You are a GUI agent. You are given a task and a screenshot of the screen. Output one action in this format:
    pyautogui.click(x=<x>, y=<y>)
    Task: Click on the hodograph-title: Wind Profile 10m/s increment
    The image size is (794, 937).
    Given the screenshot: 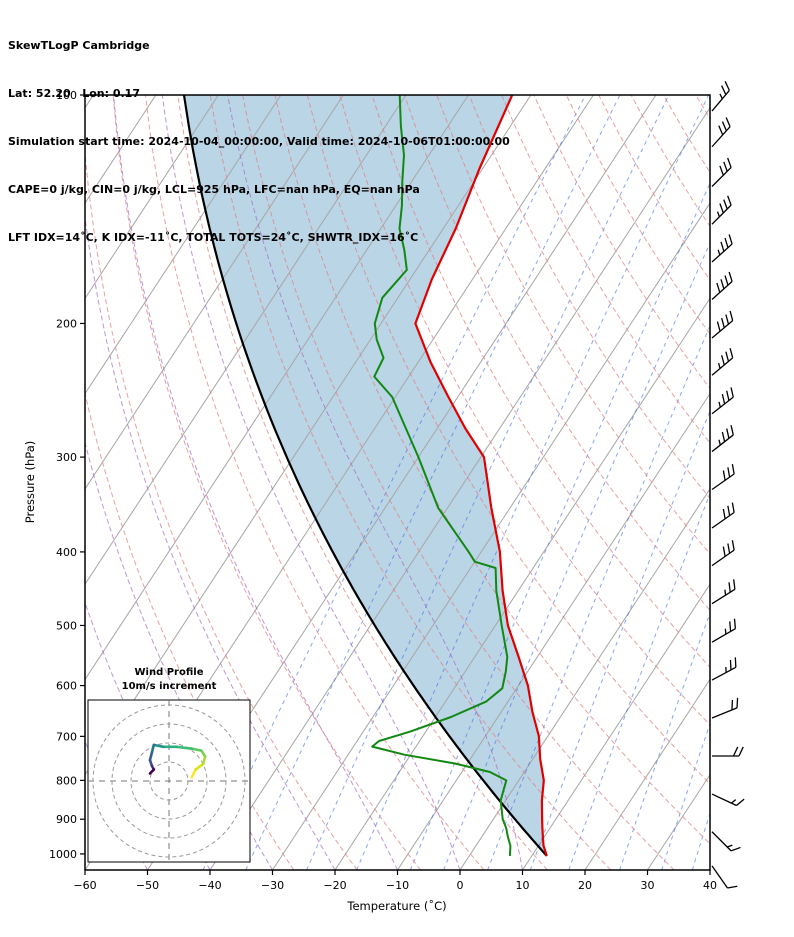 What is the action you would take?
    pyautogui.click(x=169, y=679)
    